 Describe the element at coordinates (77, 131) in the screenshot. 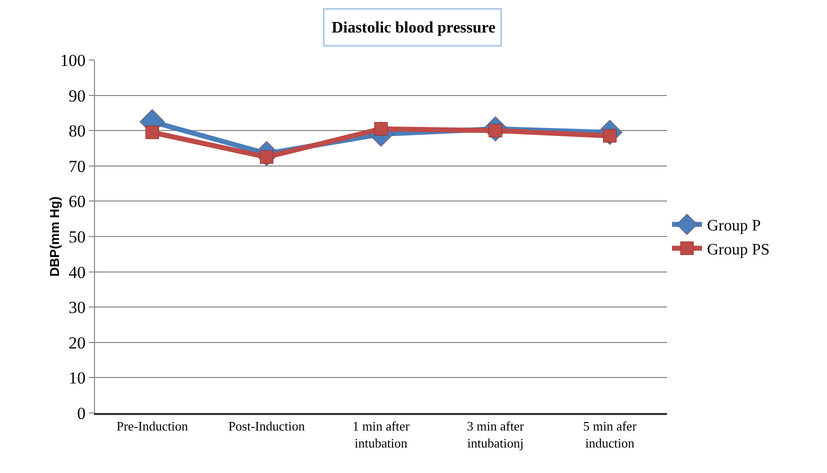

I see `y-tick-label: 80` at that location.